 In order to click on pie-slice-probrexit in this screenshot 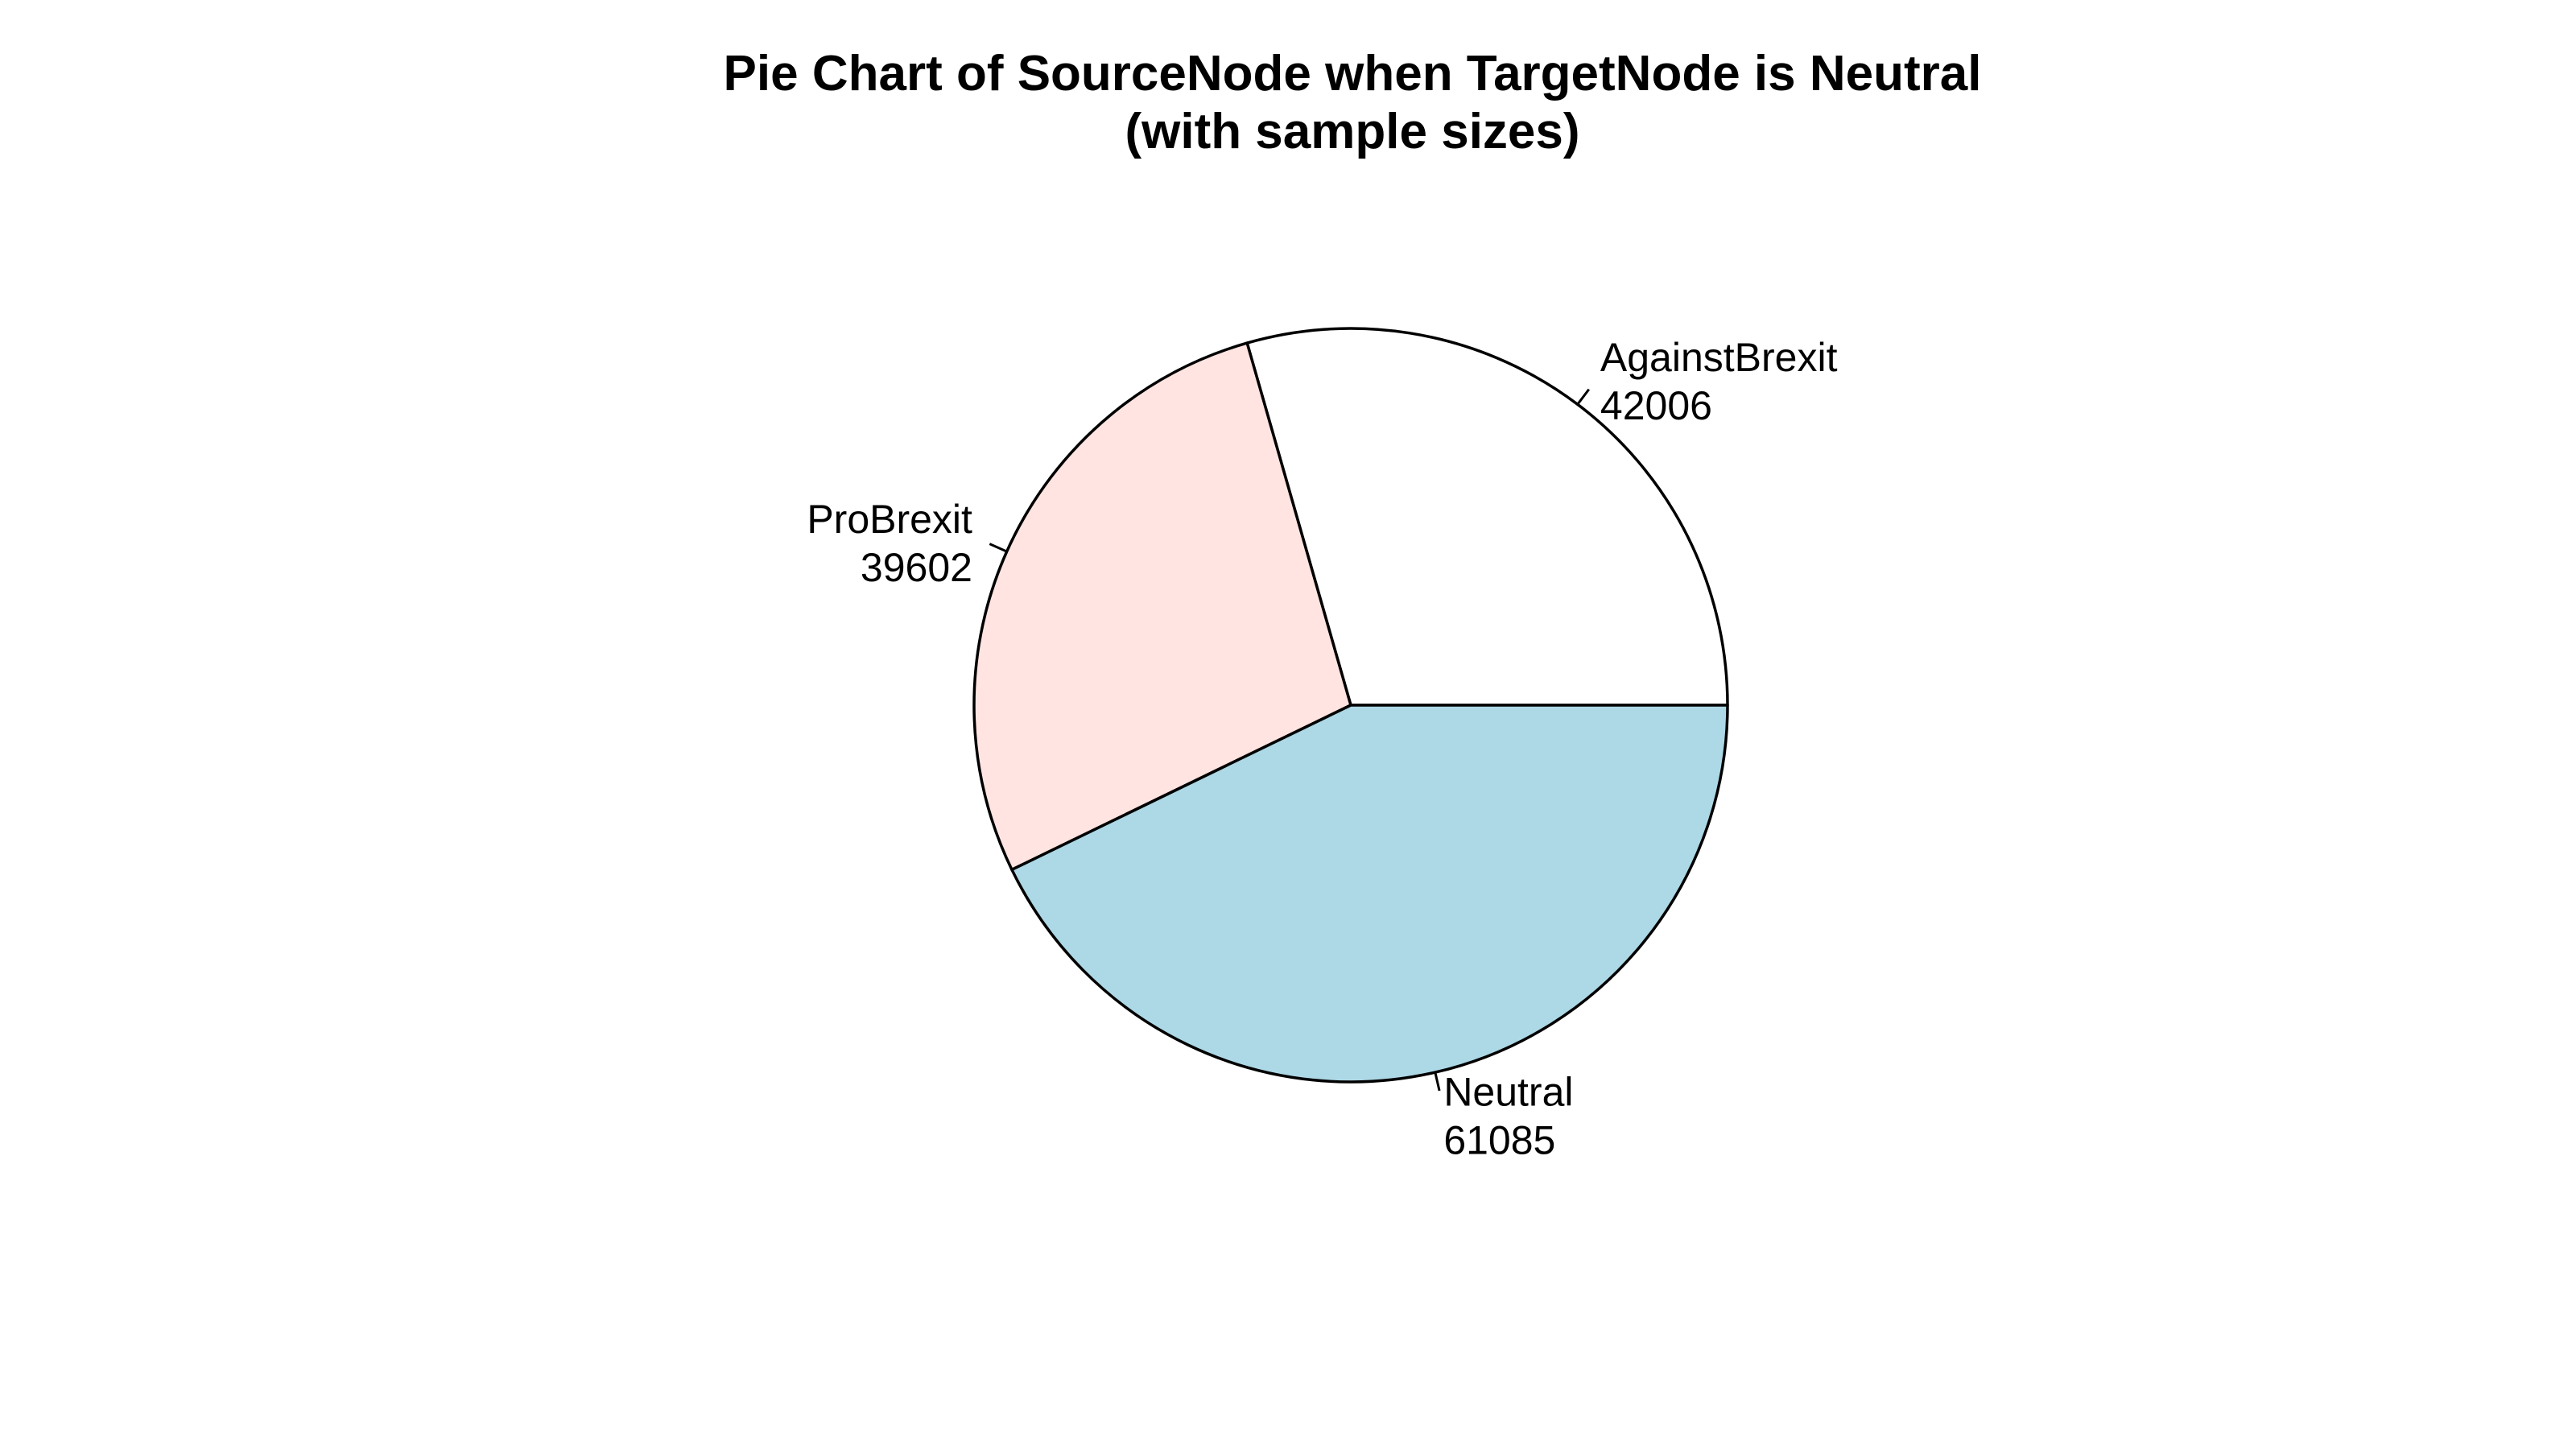, I will do `click(1162, 606)`.